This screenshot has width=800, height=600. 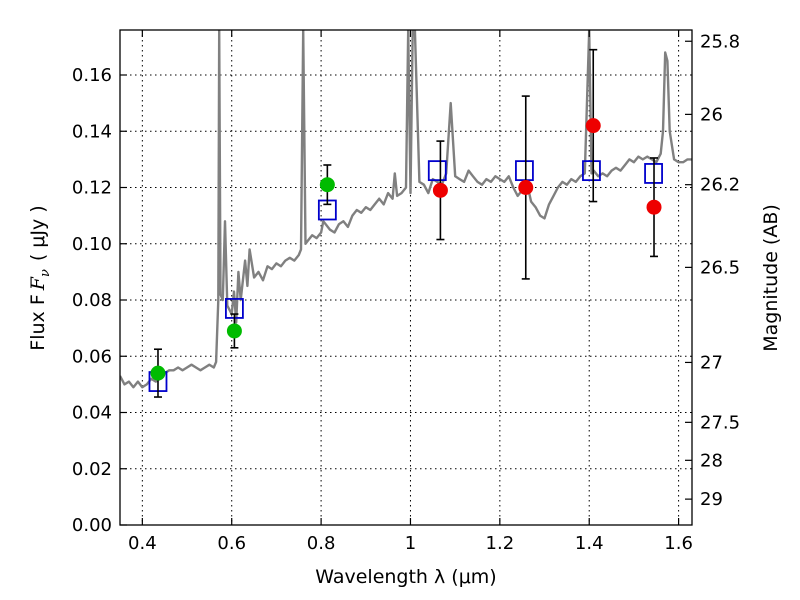 I want to click on y-tick-label: 0.08, so click(x=92, y=300).